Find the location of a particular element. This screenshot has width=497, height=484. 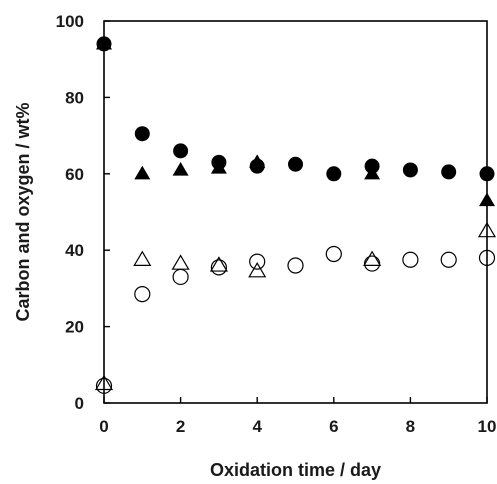

y-axis-title: Carbon and oxygen / wt% is located at coordinates (23, 211).